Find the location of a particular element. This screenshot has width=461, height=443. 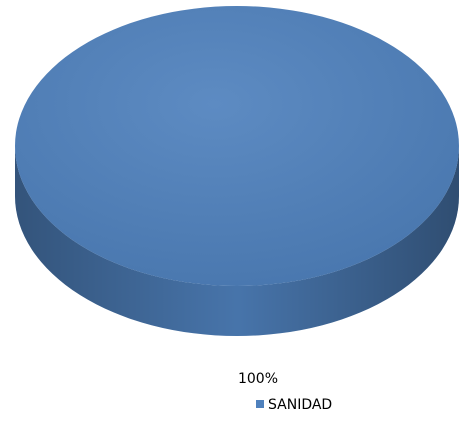

legend-swatch is located at coordinates (260, 404).